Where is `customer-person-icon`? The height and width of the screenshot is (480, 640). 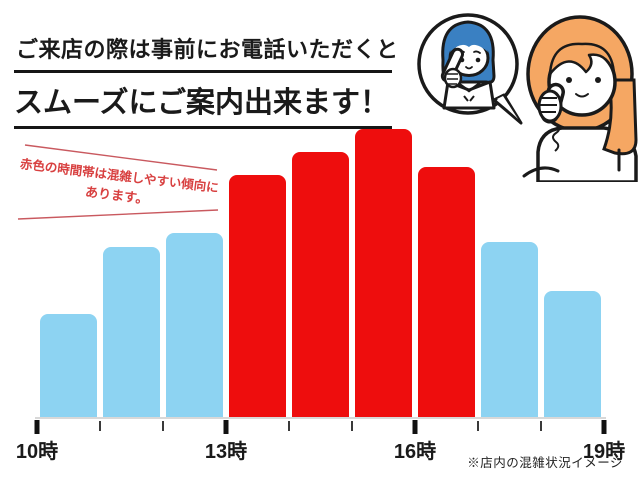 customer-person-icon is located at coordinates (580, 98).